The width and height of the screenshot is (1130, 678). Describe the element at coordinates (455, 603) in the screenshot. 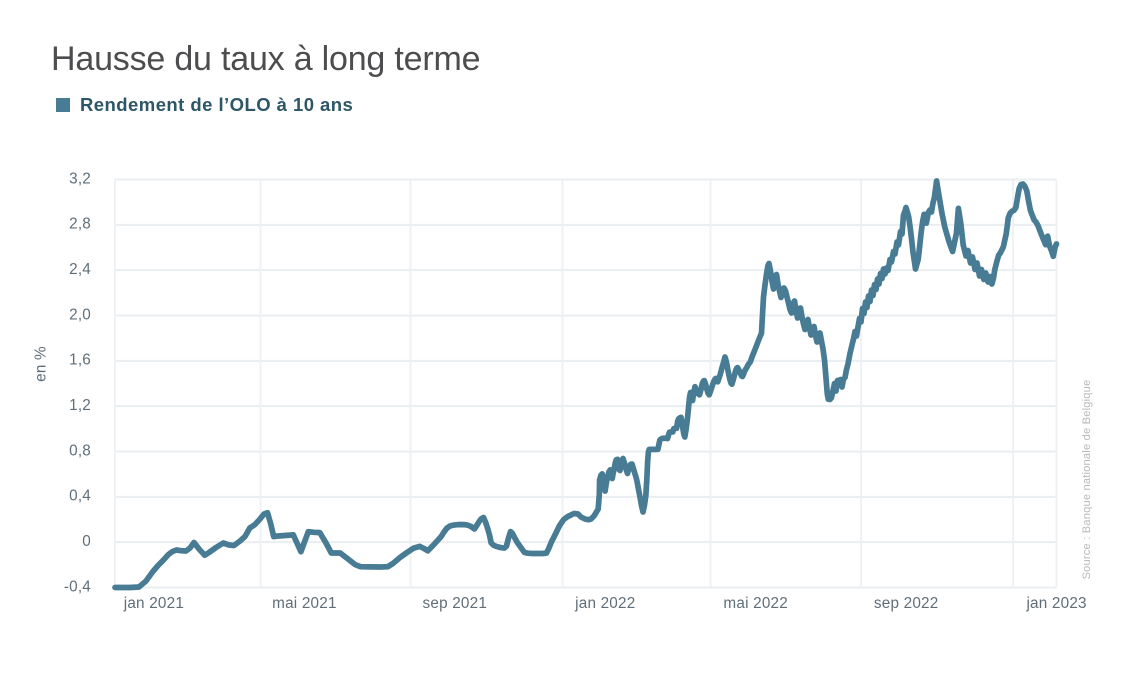

I see `svg-text: sep 2021` at that location.